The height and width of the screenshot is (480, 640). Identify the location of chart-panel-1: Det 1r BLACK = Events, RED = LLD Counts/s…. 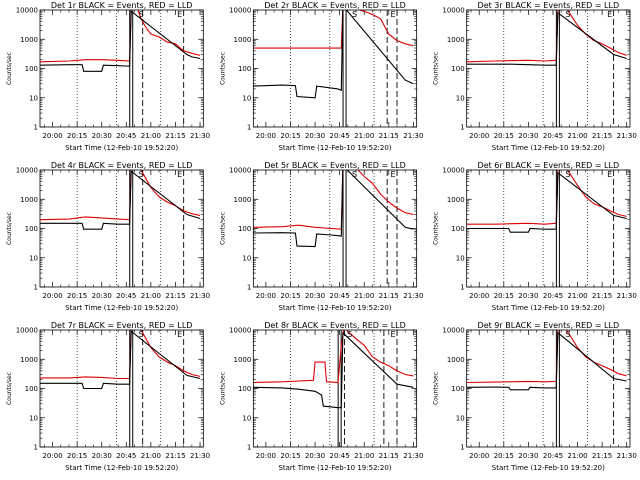
(108, 76).